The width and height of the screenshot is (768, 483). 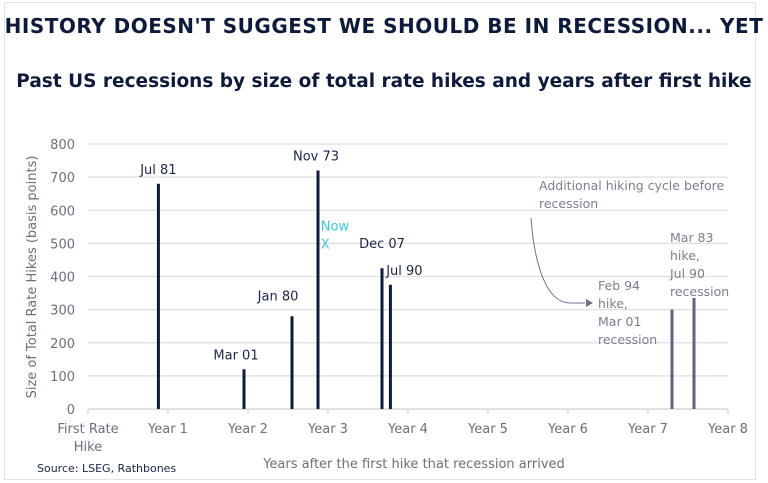 I want to click on bar-label: Dec 07, so click(x=382, y=244).